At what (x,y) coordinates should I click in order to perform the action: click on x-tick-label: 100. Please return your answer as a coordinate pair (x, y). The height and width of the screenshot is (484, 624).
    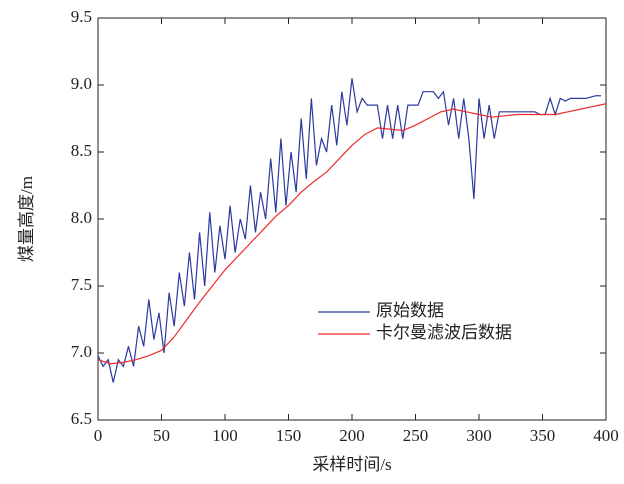
    Looking at the image, I should click on (225, 435).